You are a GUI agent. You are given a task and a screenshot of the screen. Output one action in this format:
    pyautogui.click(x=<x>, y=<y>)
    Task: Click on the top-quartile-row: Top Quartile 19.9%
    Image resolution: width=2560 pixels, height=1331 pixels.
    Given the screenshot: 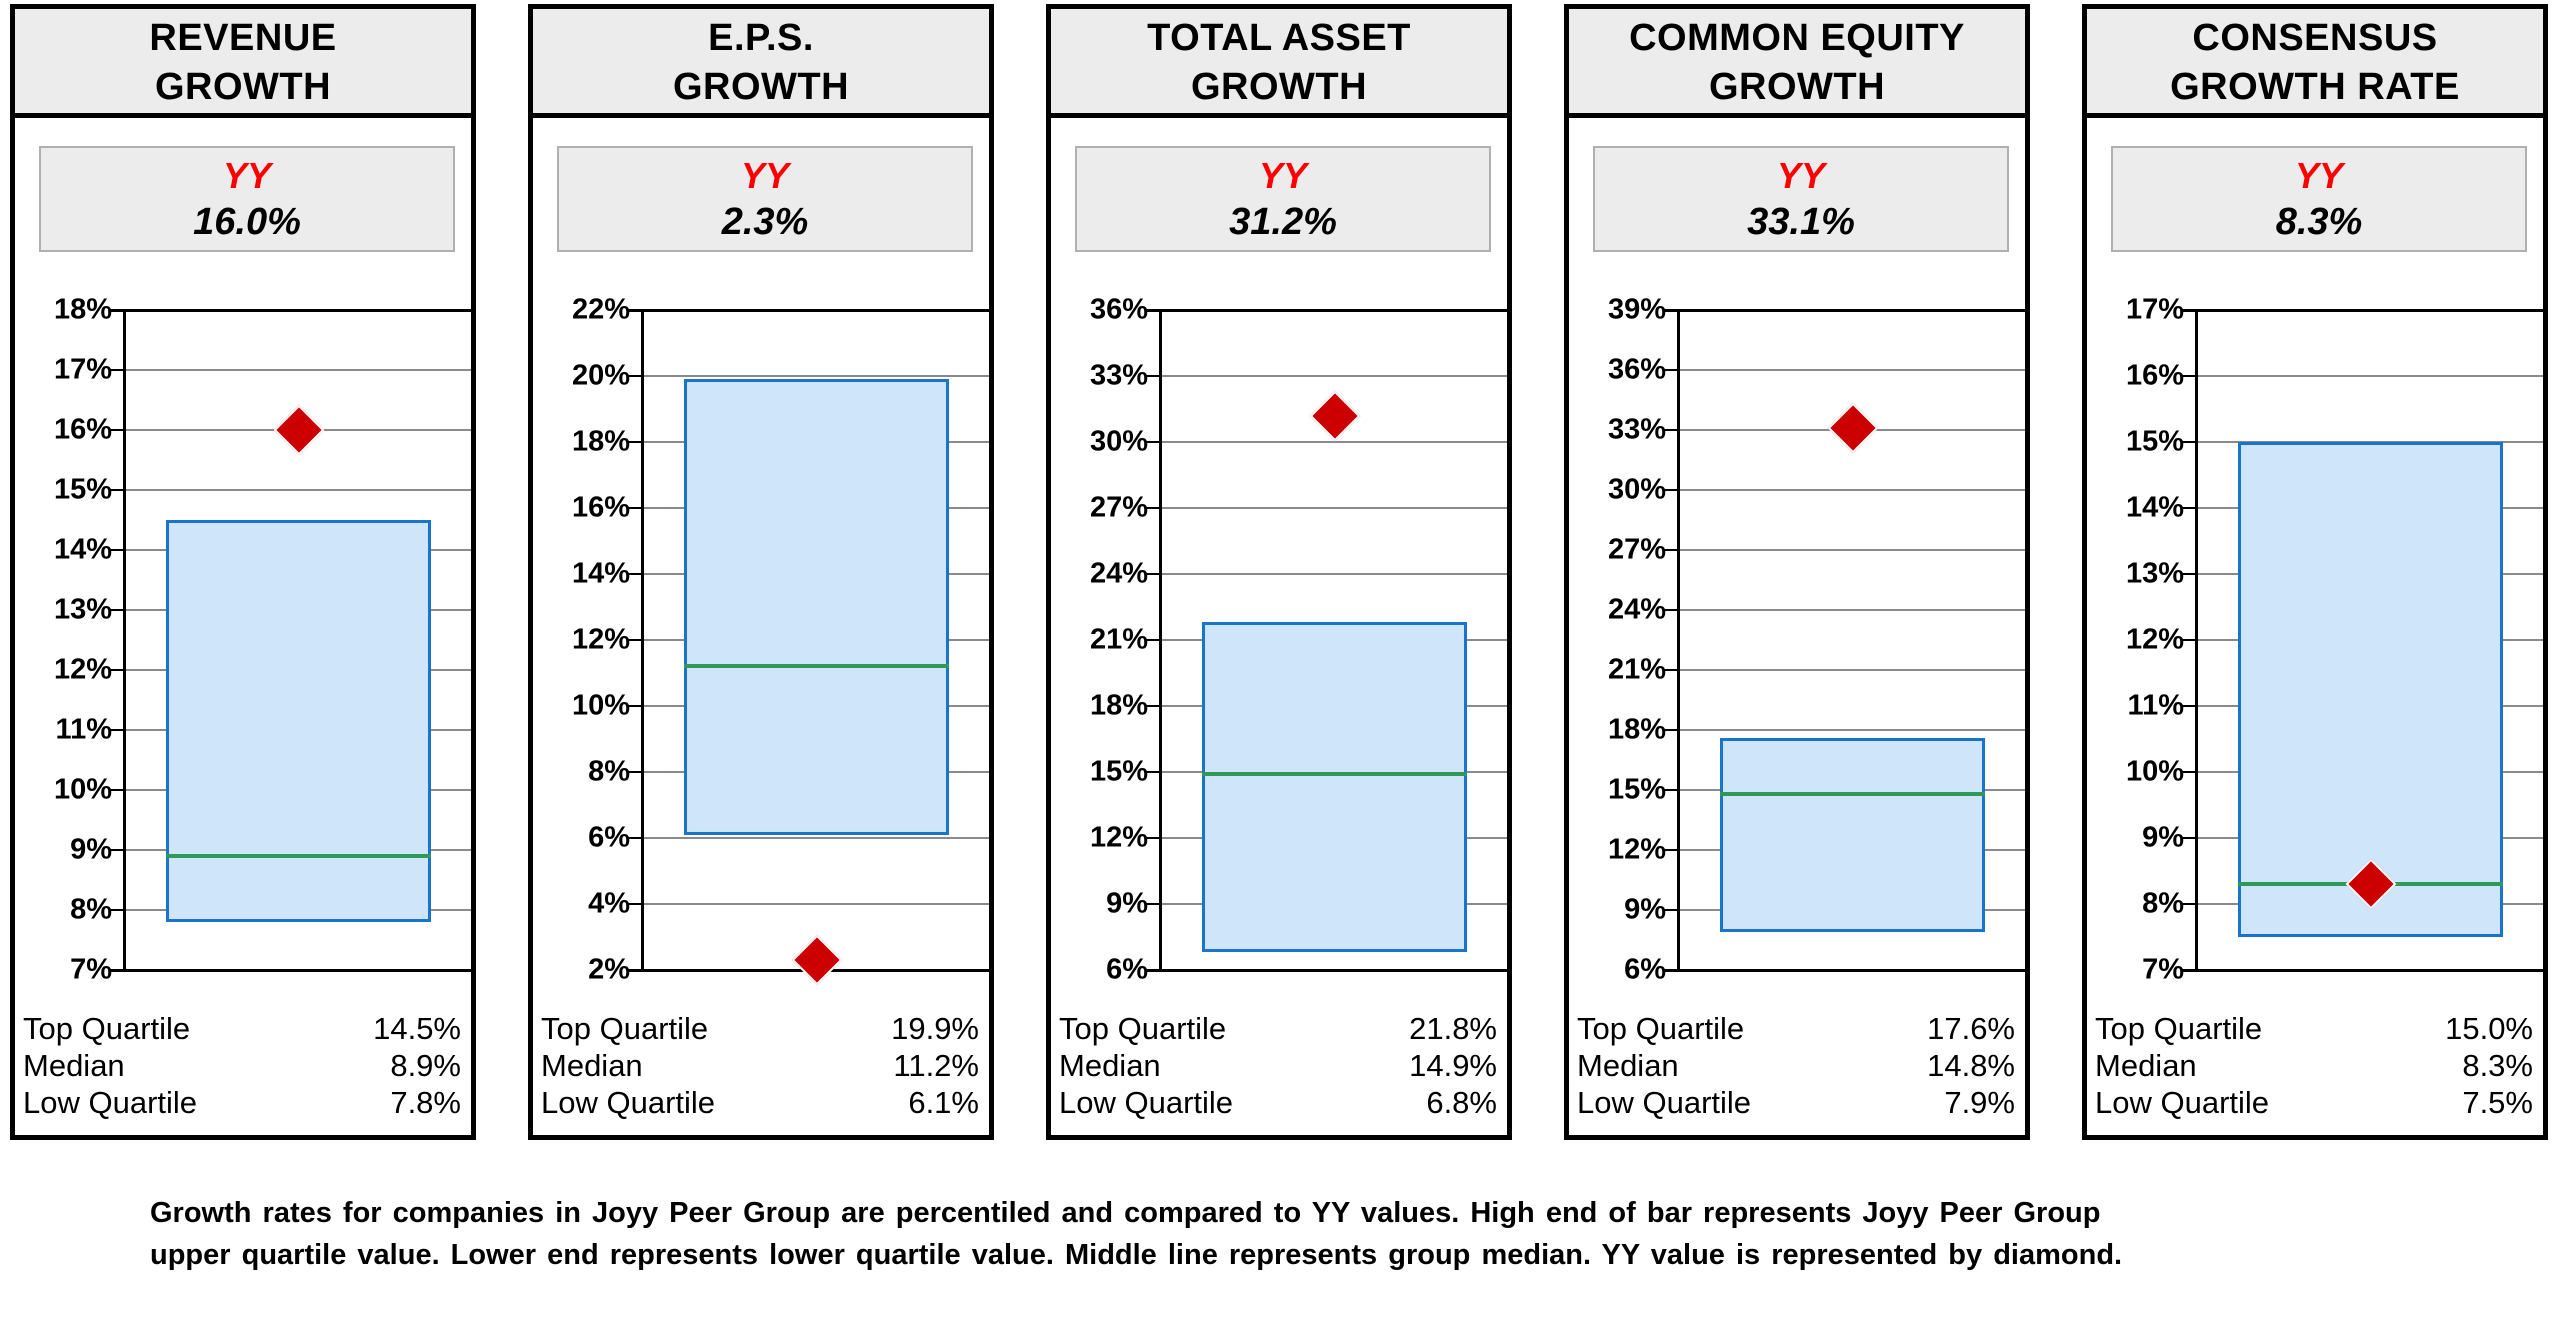 What is the action you would take?
    pyautogui.click(x=760, y=1028)
    